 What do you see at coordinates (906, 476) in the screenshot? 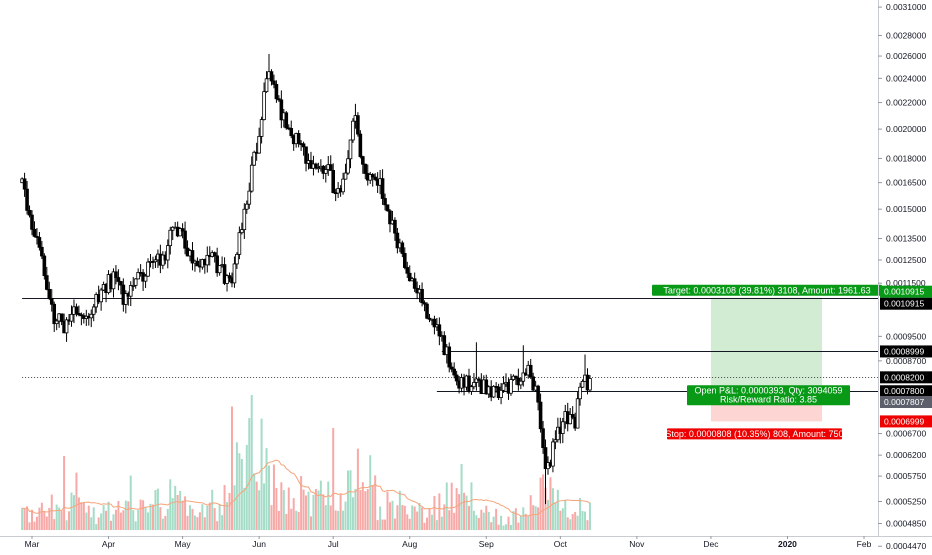
I see `price-tick-label: 0.0005750` at bounding box center [906, 476].